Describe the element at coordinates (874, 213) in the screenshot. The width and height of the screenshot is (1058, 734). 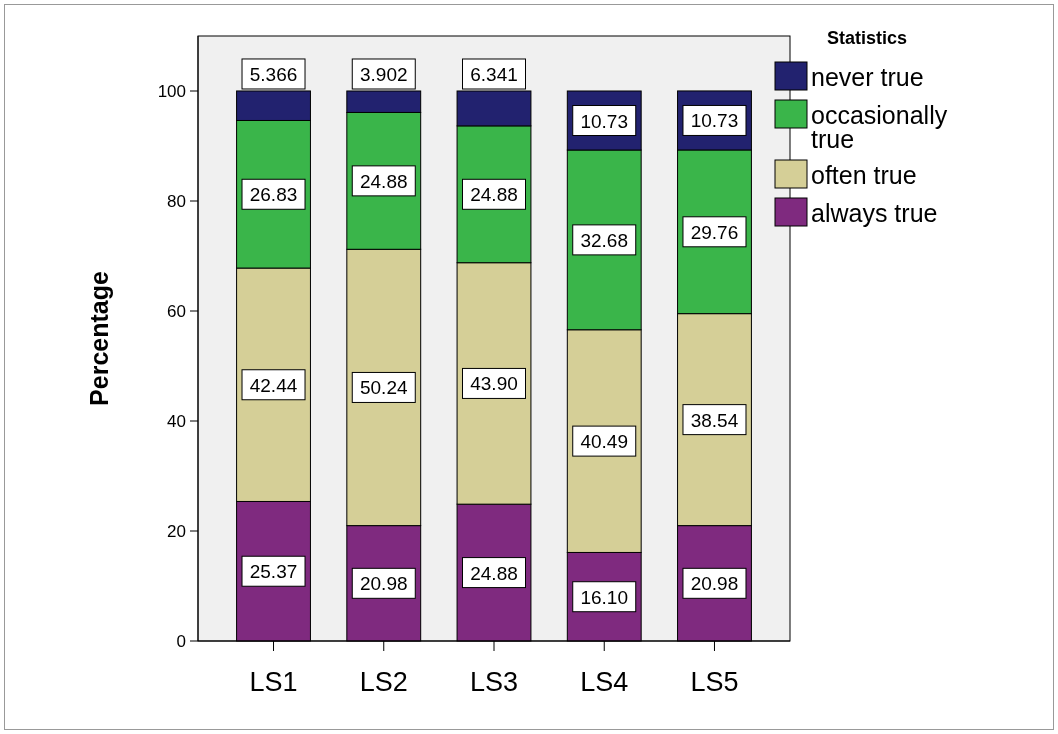
I see `legend-label: always true` at that location.